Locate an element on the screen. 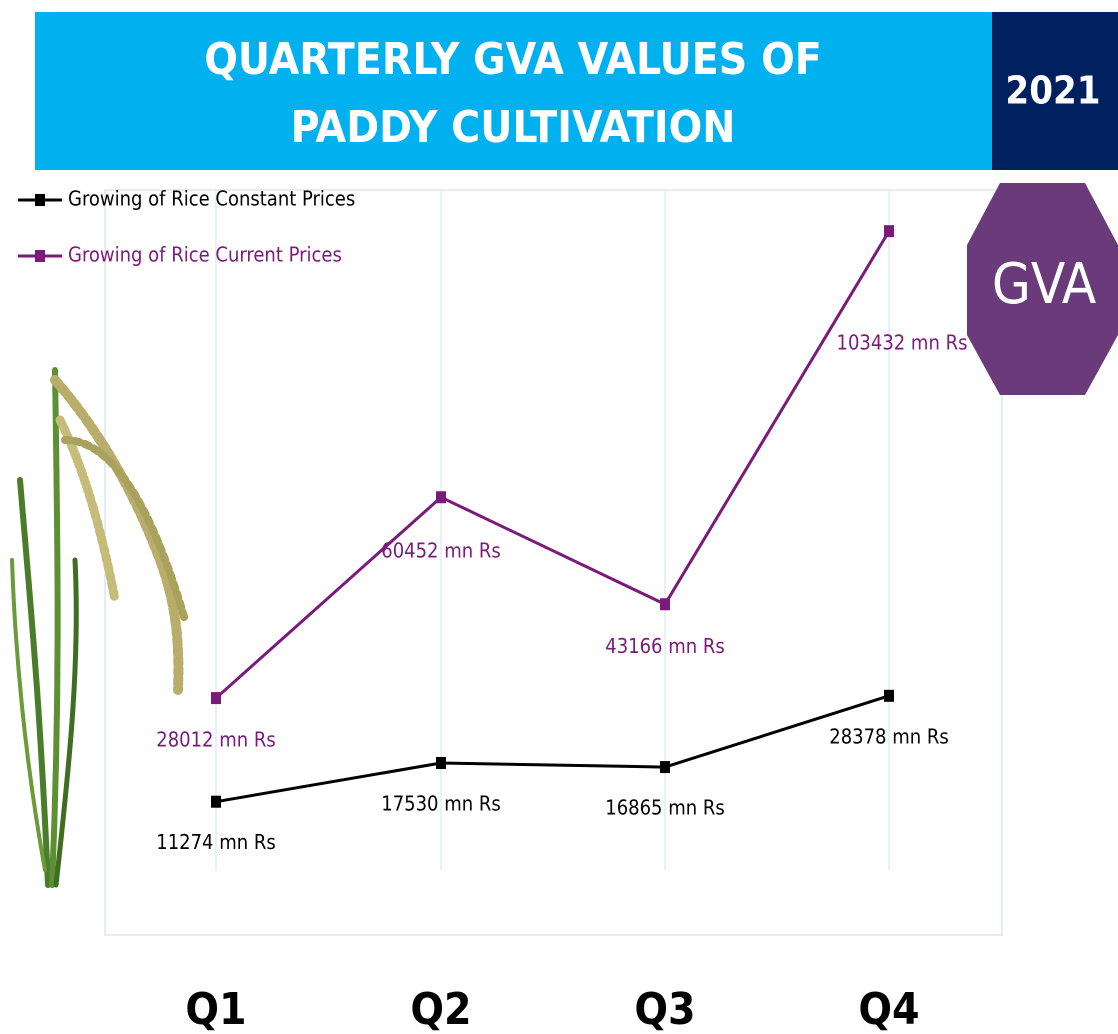 The width and height of the screenshot is (1118, 1034). x-tick-label: Q2 is located at coordinates (440, 1009).